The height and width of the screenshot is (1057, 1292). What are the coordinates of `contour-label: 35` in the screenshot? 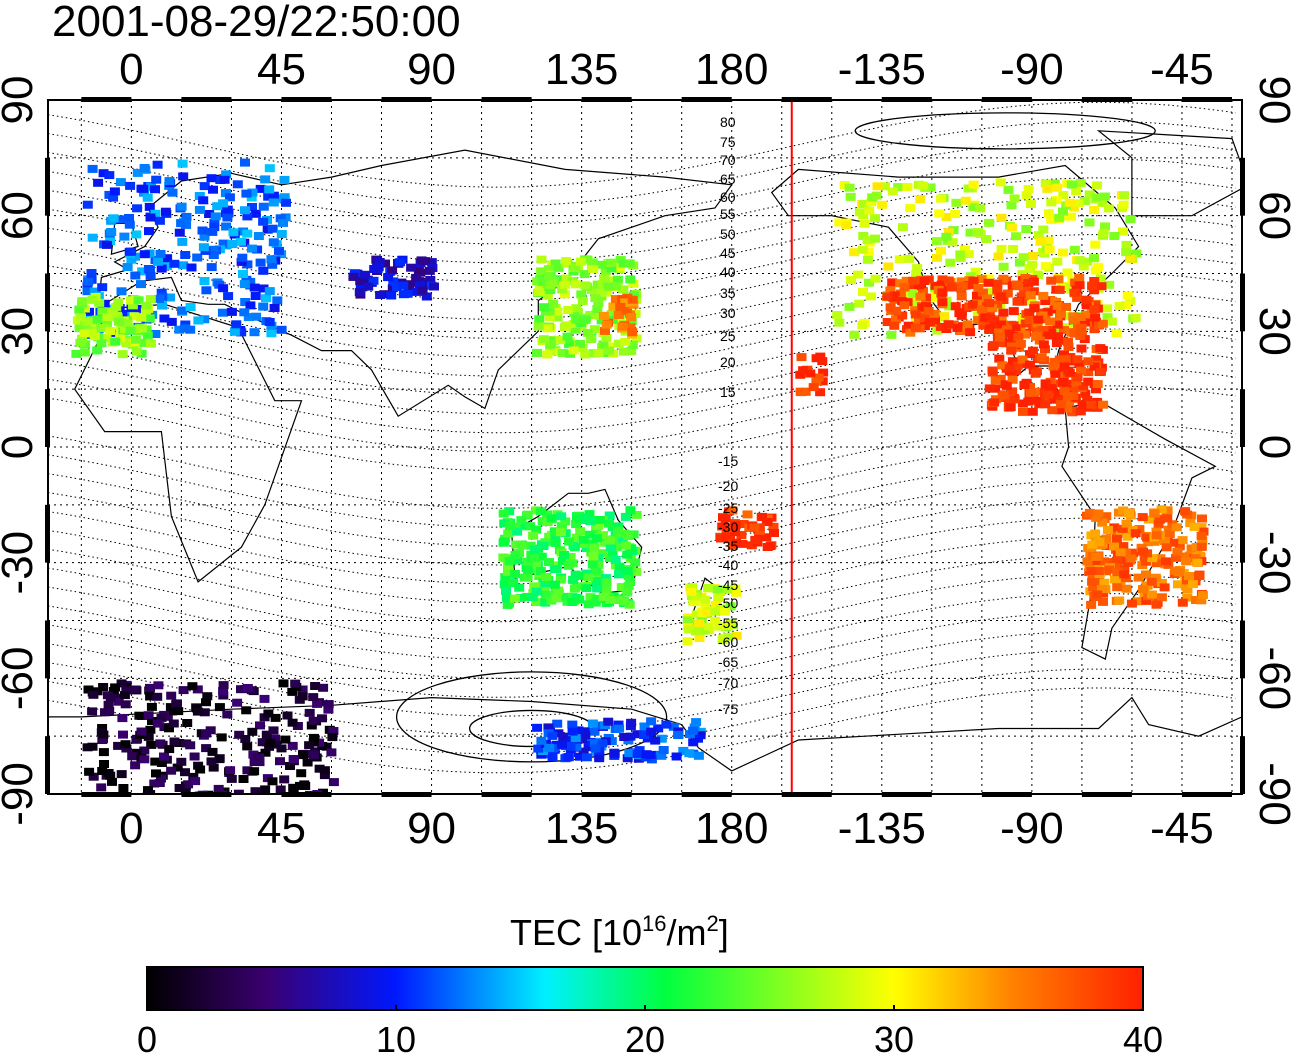 It's located at (728, 293).